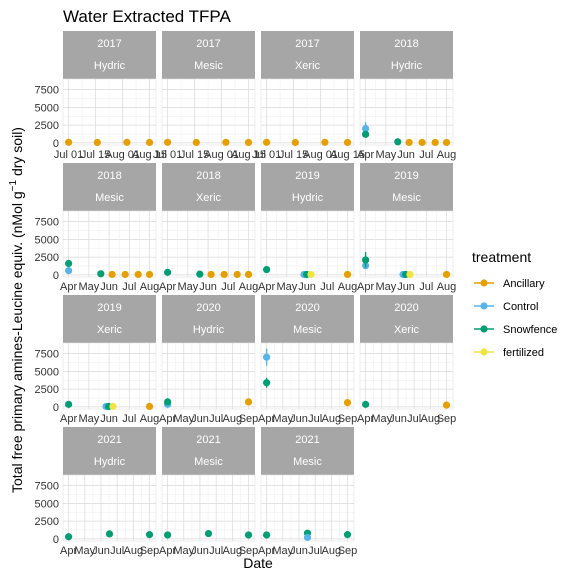 Image resolution: width=576 pixels, height=576 pixels. I want to click on legend-key-point, so click(484, 306).